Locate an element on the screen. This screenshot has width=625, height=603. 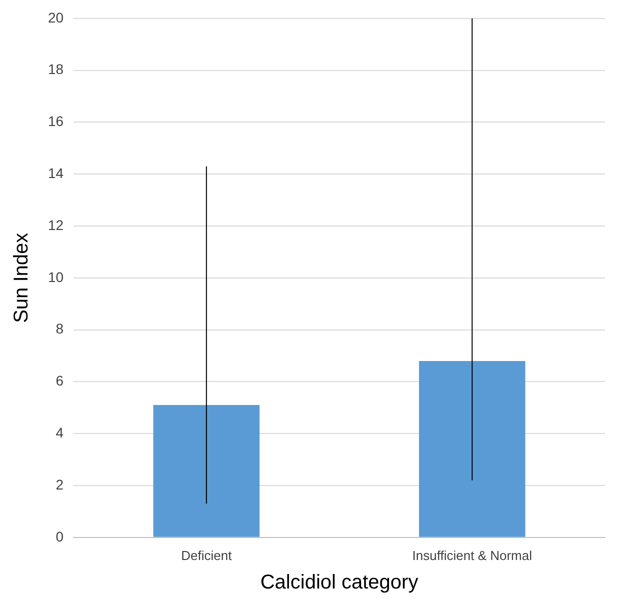
y-tick-label: 12 is located at coordinates (56, 224).